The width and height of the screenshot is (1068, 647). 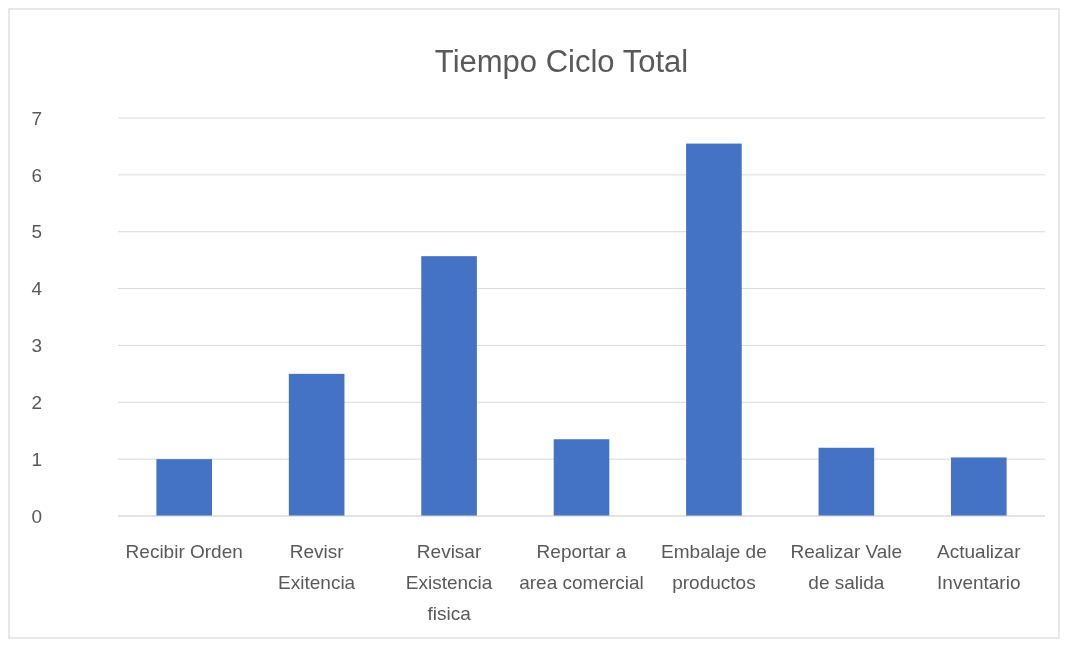 I want to click on x-tick-label: Recibir Orden, so click(x=184, y=551).